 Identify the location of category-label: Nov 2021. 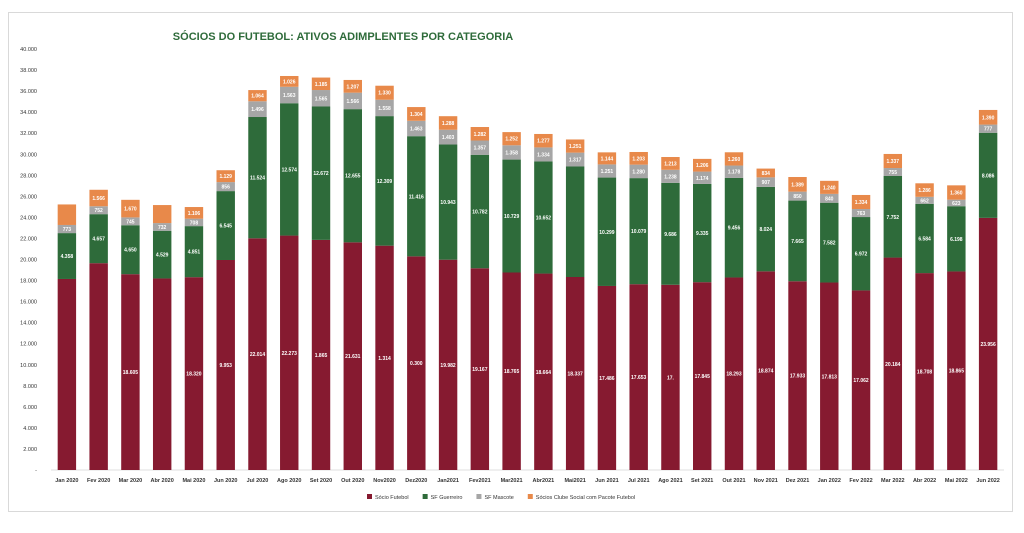
(766, 481).